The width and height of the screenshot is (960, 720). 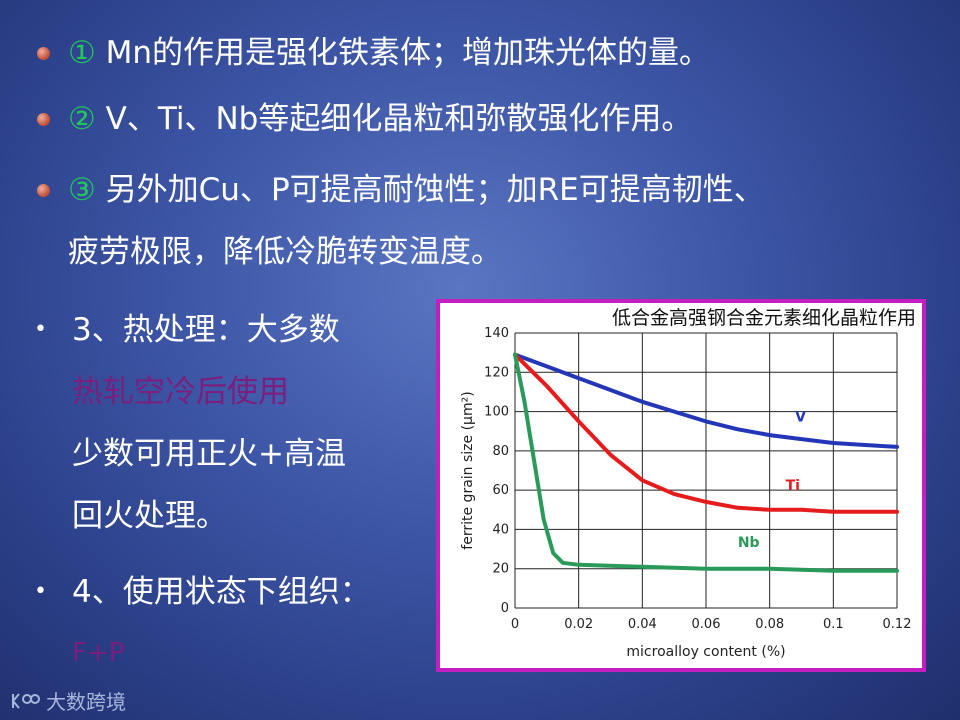 What do you see at coordinates (82, 119) in the screenshot?
I see `circled-number-2: ②` at bounding box center [82, 119].